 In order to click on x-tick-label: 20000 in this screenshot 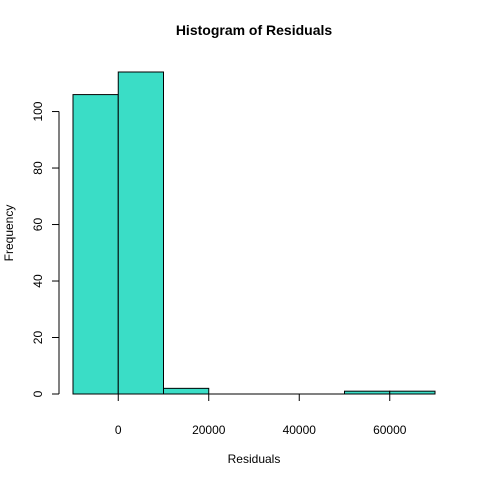, I will do `click(209, 430)`.